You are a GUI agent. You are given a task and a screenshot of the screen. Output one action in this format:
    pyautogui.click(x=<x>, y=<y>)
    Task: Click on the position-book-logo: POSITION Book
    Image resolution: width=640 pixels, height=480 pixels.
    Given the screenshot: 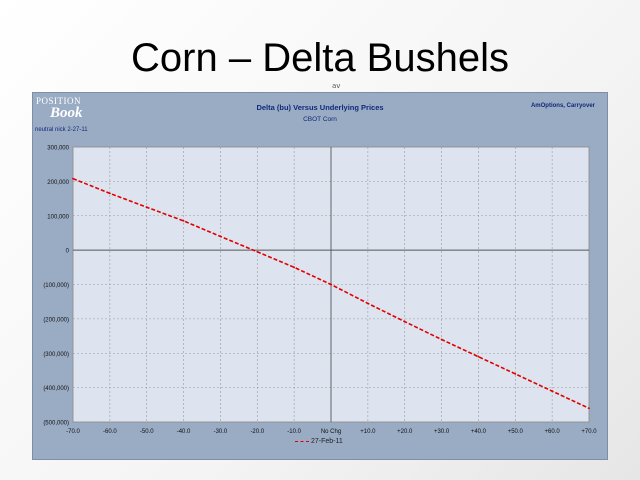 What is the action you would take?
    pyautogui.click(x=66, y=112)
    